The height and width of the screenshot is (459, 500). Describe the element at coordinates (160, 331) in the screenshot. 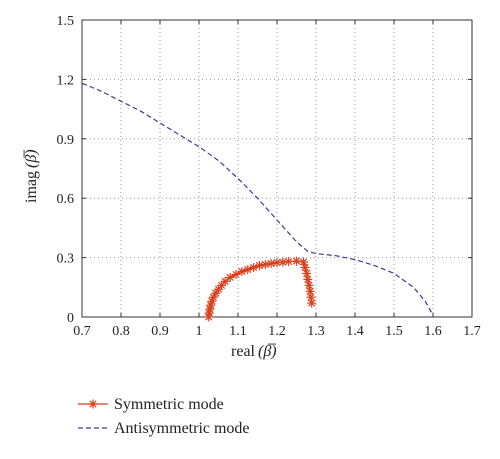

I see `x-tick-label: 0.9` at that location.